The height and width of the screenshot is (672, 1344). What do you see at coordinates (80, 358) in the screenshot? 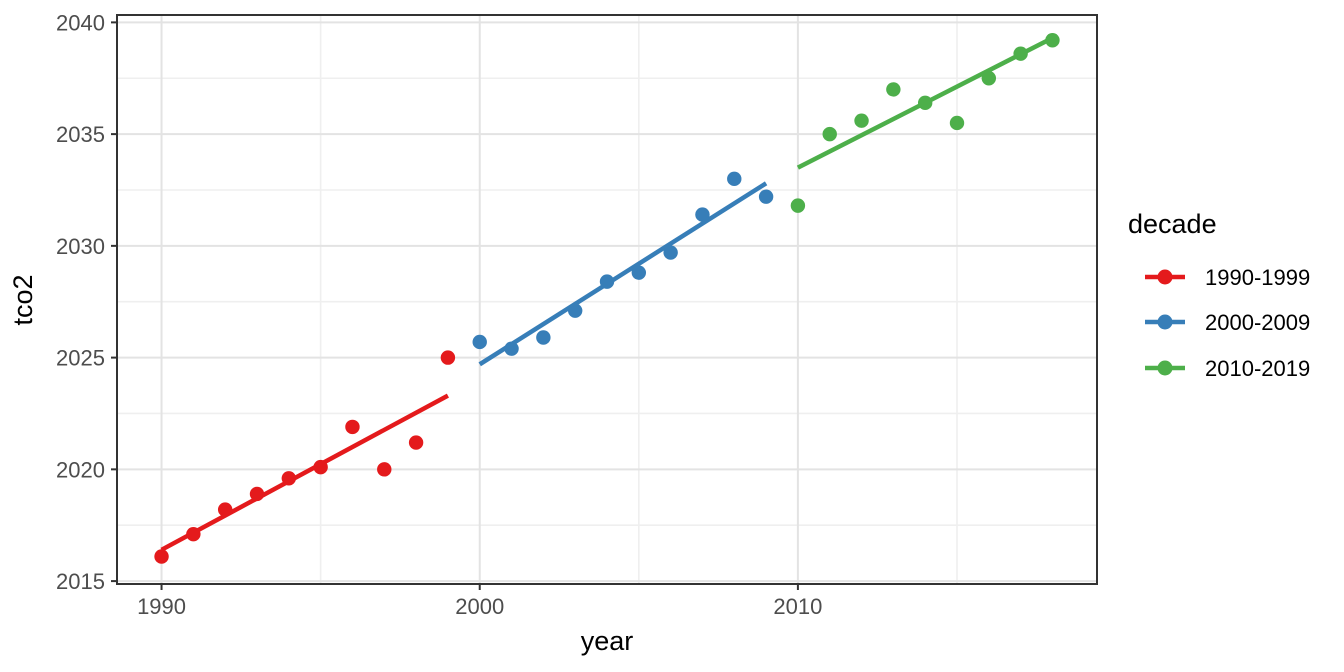
I see `y-tick-label: 2025` at bounding box center [80, 358].